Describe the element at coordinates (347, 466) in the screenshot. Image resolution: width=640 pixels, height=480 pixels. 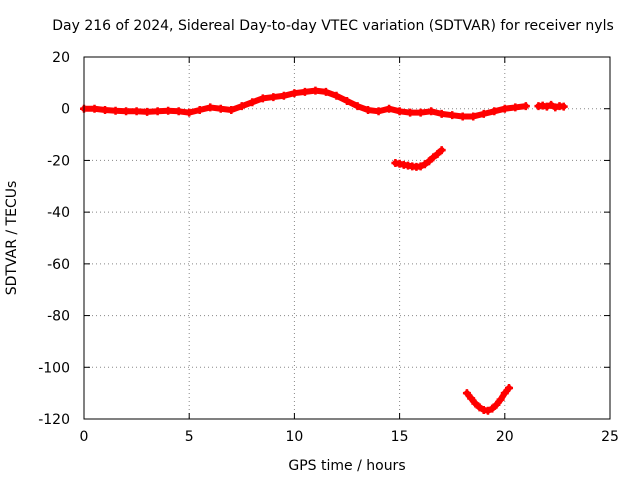
I see `x-axis-label: GPS time / hours` at that location.